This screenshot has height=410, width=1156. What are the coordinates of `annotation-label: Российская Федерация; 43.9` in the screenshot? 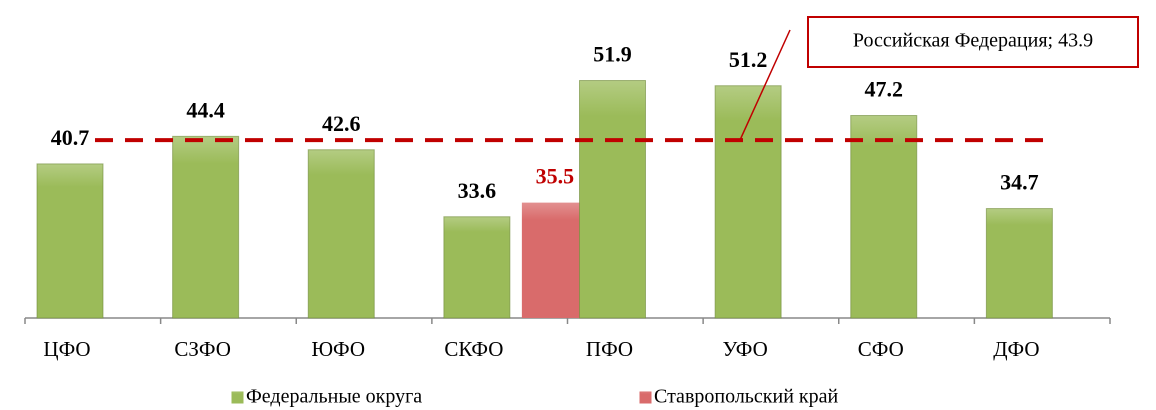 It's located at (973, 41).